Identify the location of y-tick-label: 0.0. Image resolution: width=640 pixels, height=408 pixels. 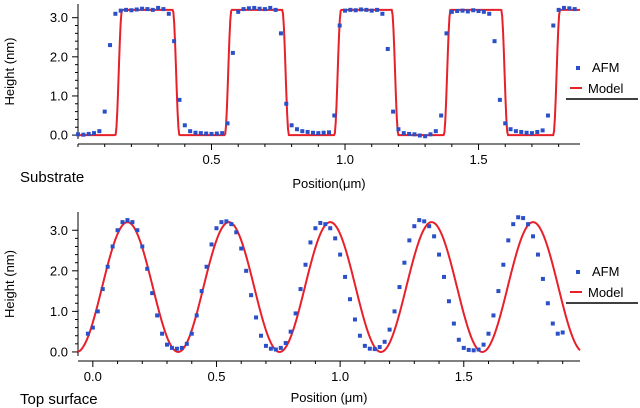
(59, 351).